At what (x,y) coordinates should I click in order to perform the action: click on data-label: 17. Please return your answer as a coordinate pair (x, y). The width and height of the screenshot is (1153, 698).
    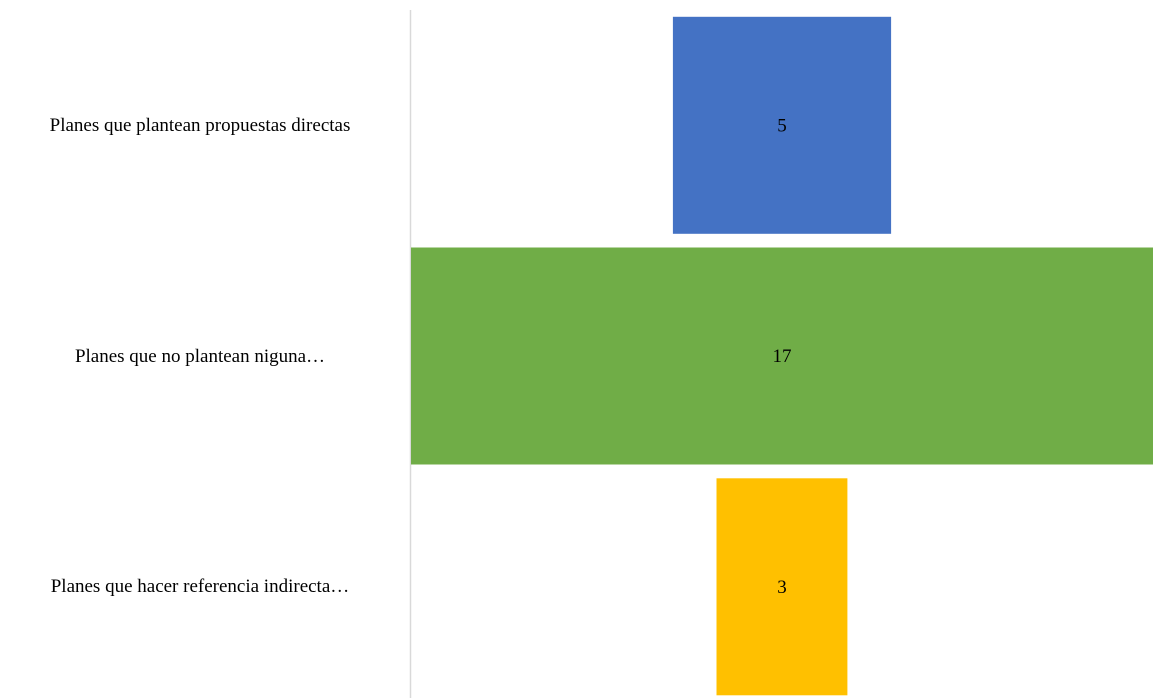
    Looking at the image, I should click on (782, 356).